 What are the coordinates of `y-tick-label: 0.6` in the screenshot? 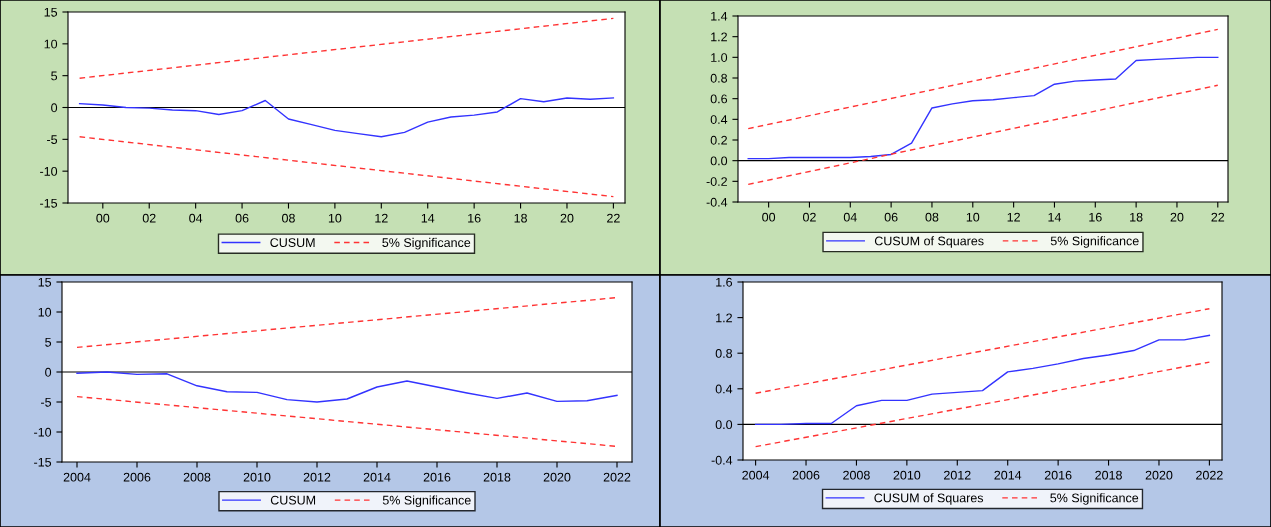 It's located at (719, 99).